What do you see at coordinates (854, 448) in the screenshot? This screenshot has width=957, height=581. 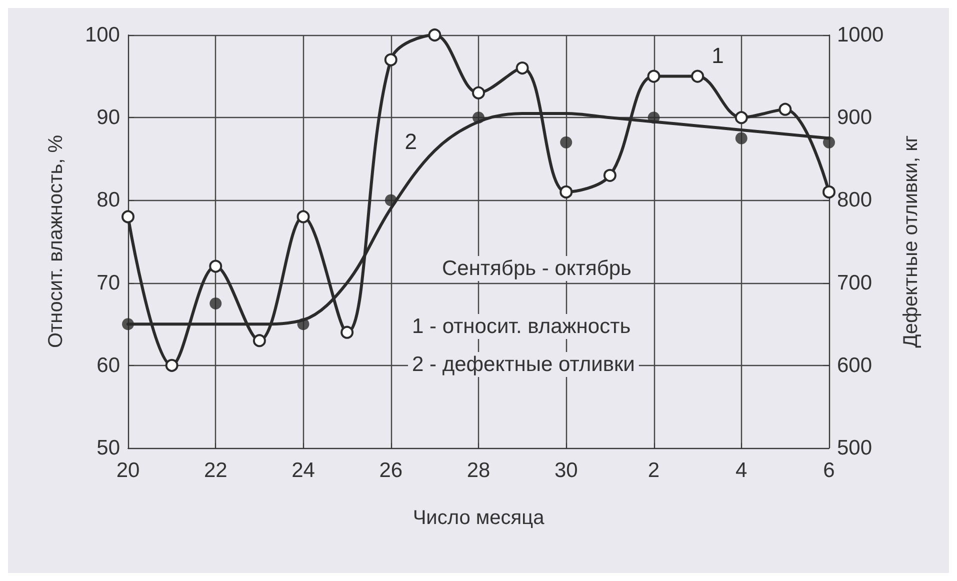 I see `y2-tick-label: 500` at bounding box center [854, 448].